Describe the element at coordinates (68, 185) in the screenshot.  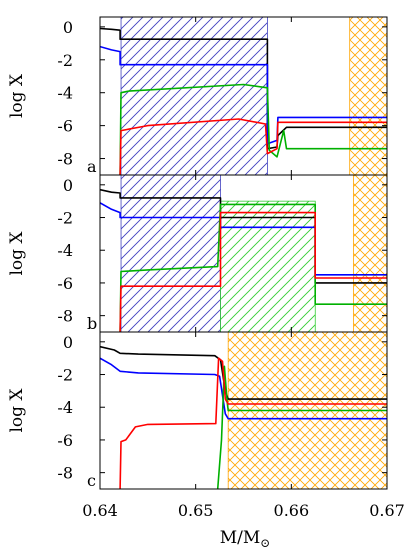
I see `panel-b-ytick-label-0: 0` at that location.